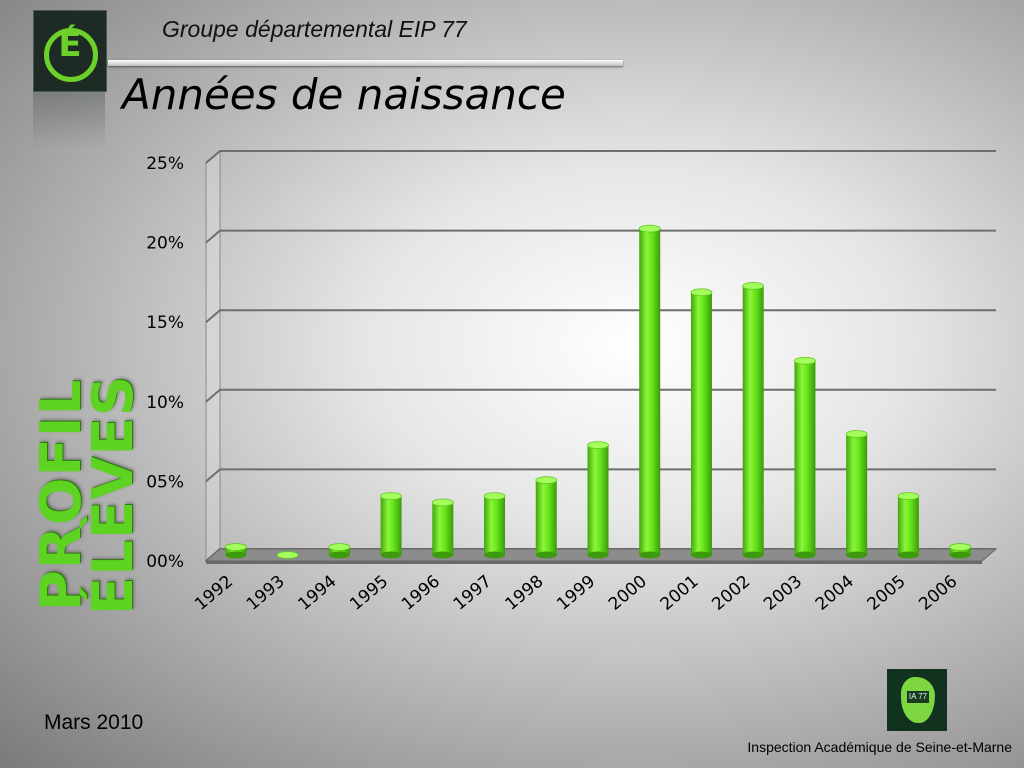 This screenshot has width=1024, height=768. Describe the element at coordinates (165, 482) in the screenshot. I see `y-tick-label: 05%` at that location.